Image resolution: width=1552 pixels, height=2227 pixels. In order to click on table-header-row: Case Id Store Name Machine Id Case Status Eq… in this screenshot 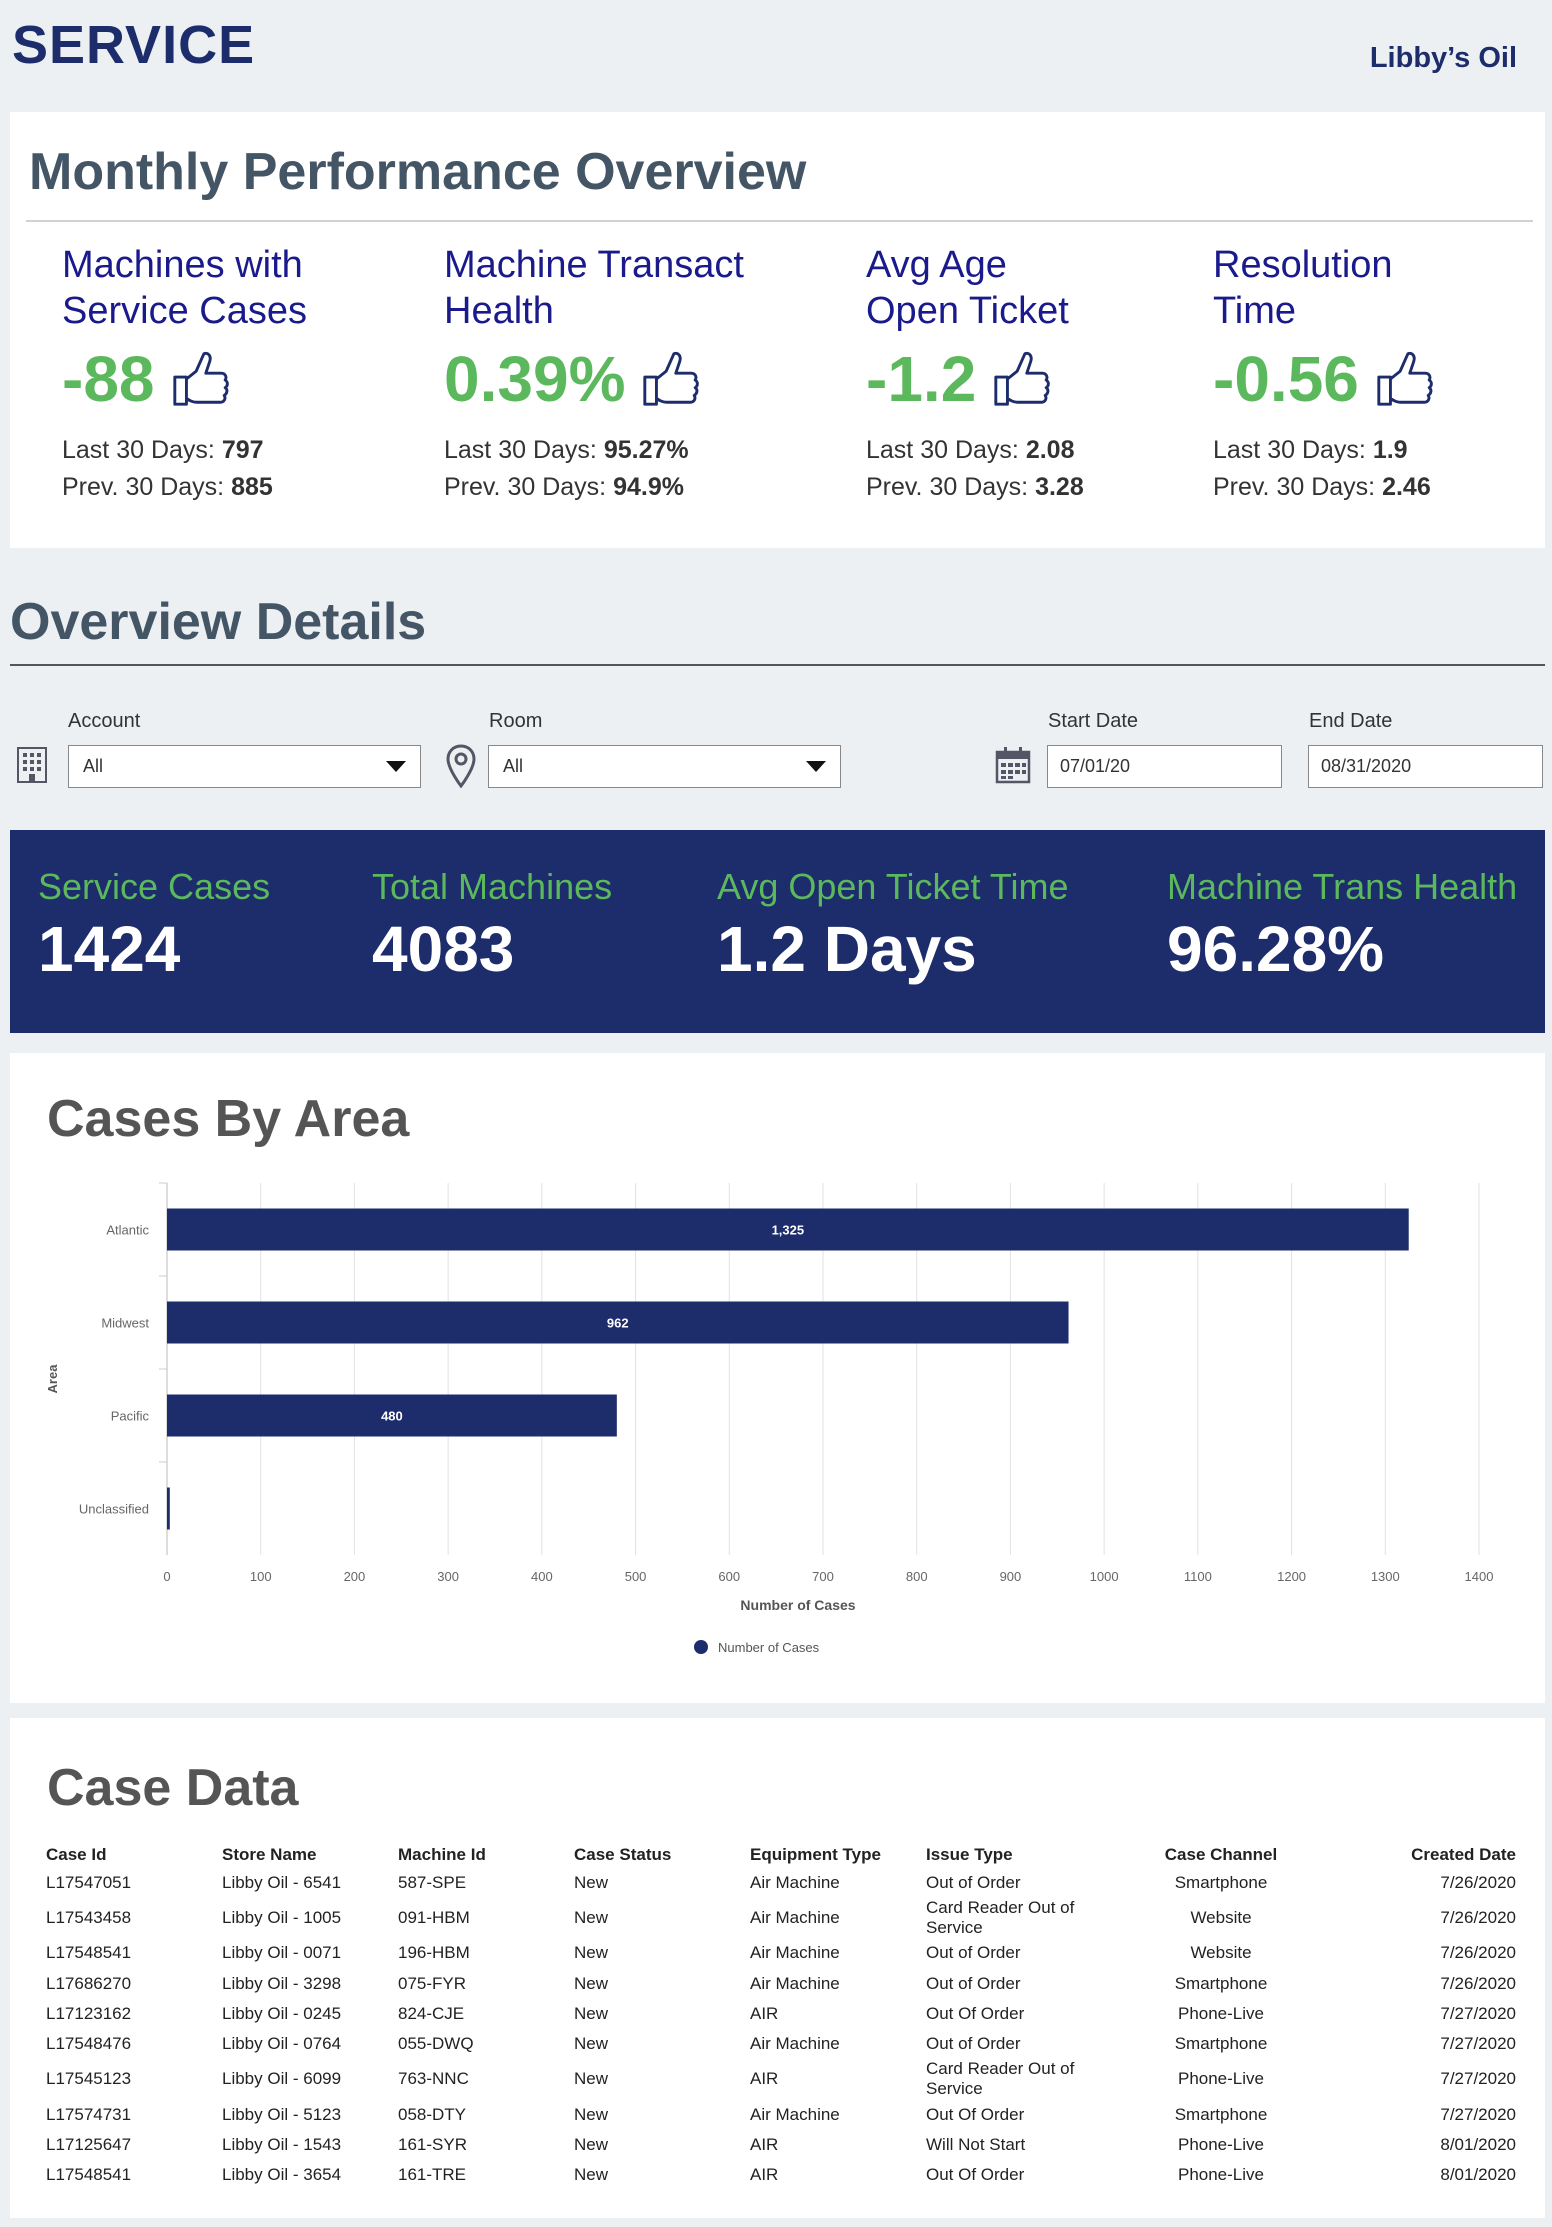, I will do `click(781, 1855)`.